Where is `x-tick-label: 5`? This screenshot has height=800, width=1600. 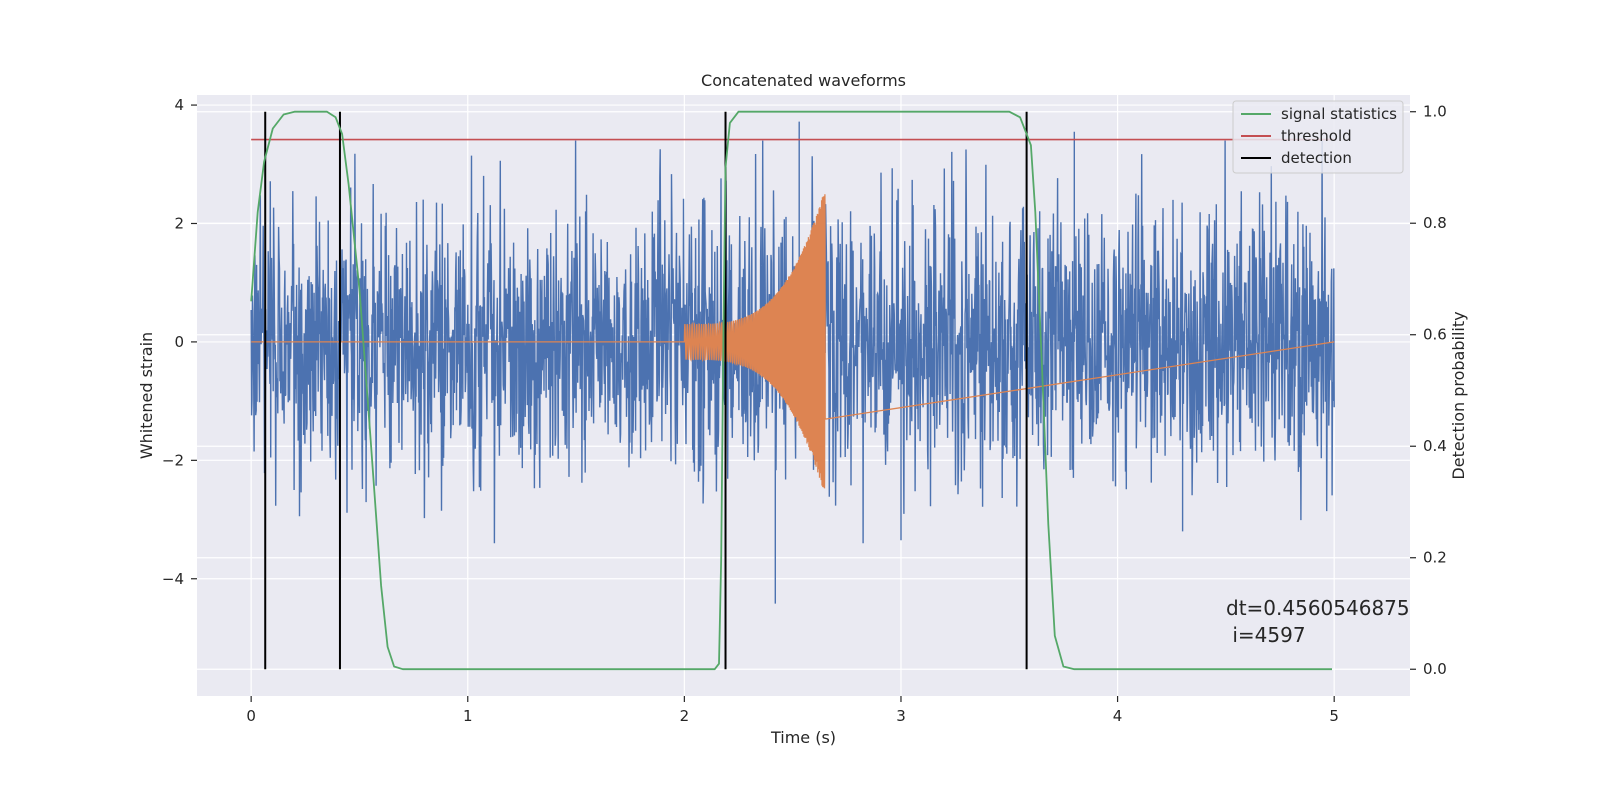 x-tick-label: 5 is located at coordinates (1334, 716).